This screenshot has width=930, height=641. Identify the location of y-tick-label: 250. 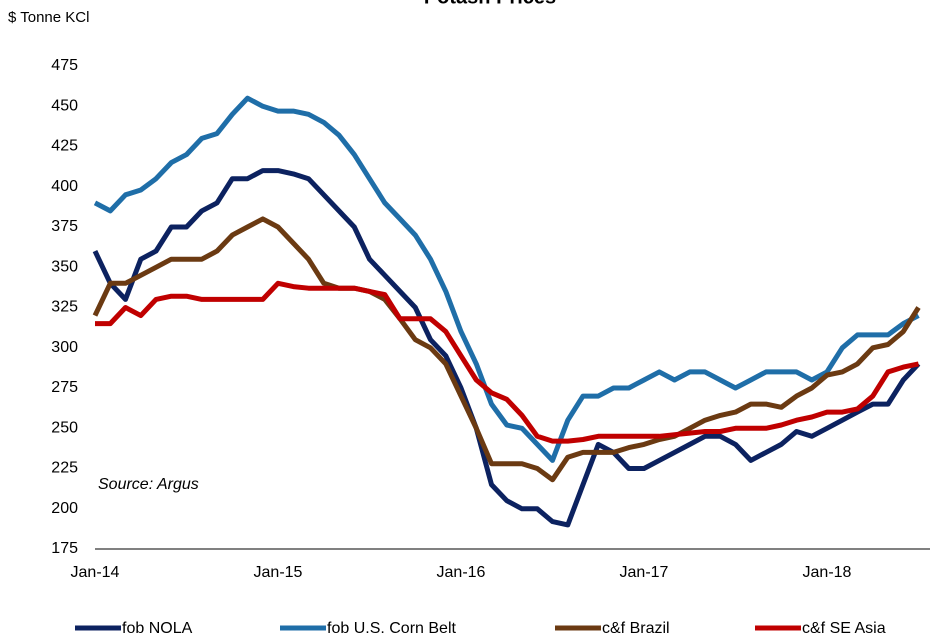
(64, 427).